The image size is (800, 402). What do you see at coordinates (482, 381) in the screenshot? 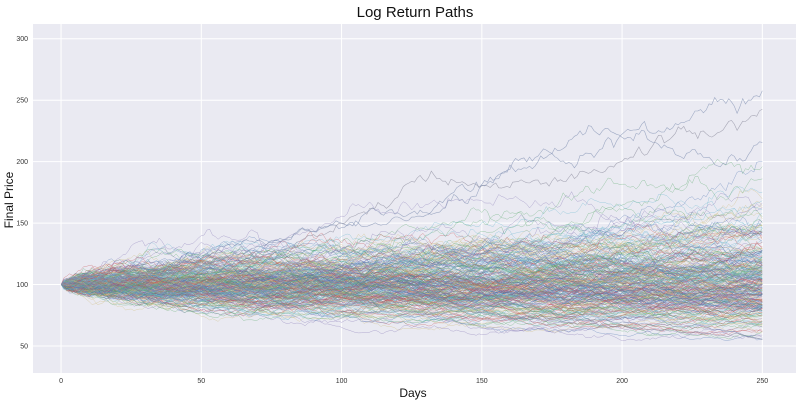
I see `x-tick-label: 150` at bounding box center [482, 381].